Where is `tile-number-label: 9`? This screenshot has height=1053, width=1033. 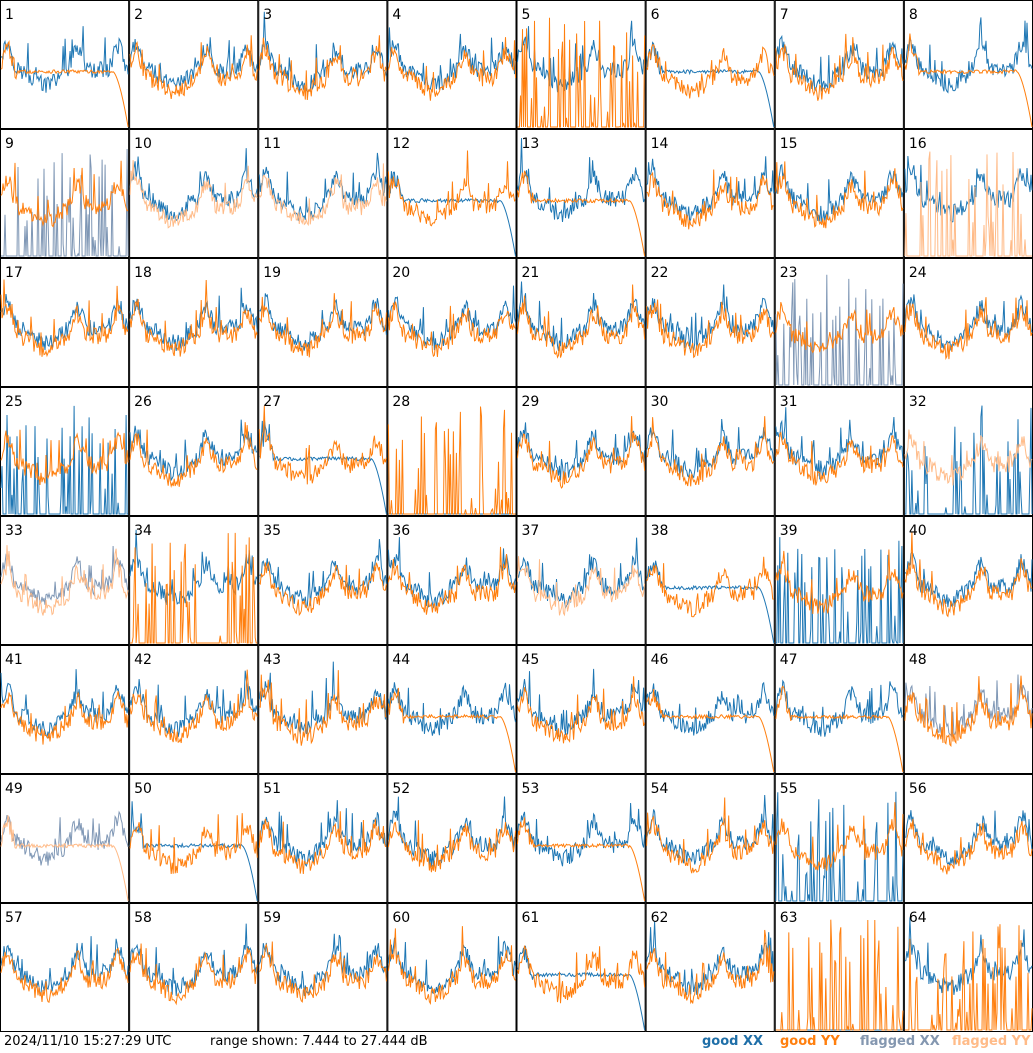
tile-number-label: 9 is located at coordinates (9, 144).